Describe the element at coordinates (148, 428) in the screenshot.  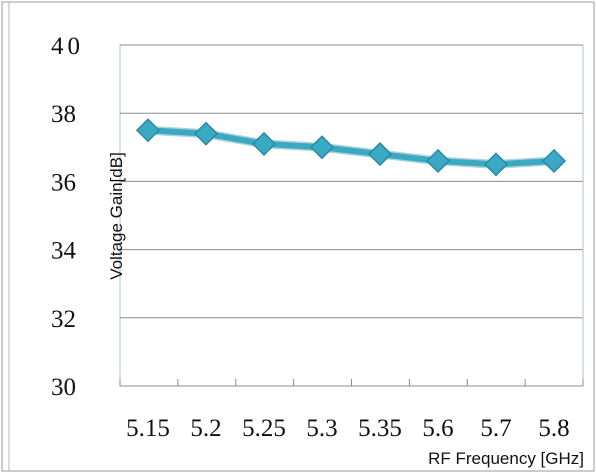
I see `x-tick-label: 5.15` at that location.